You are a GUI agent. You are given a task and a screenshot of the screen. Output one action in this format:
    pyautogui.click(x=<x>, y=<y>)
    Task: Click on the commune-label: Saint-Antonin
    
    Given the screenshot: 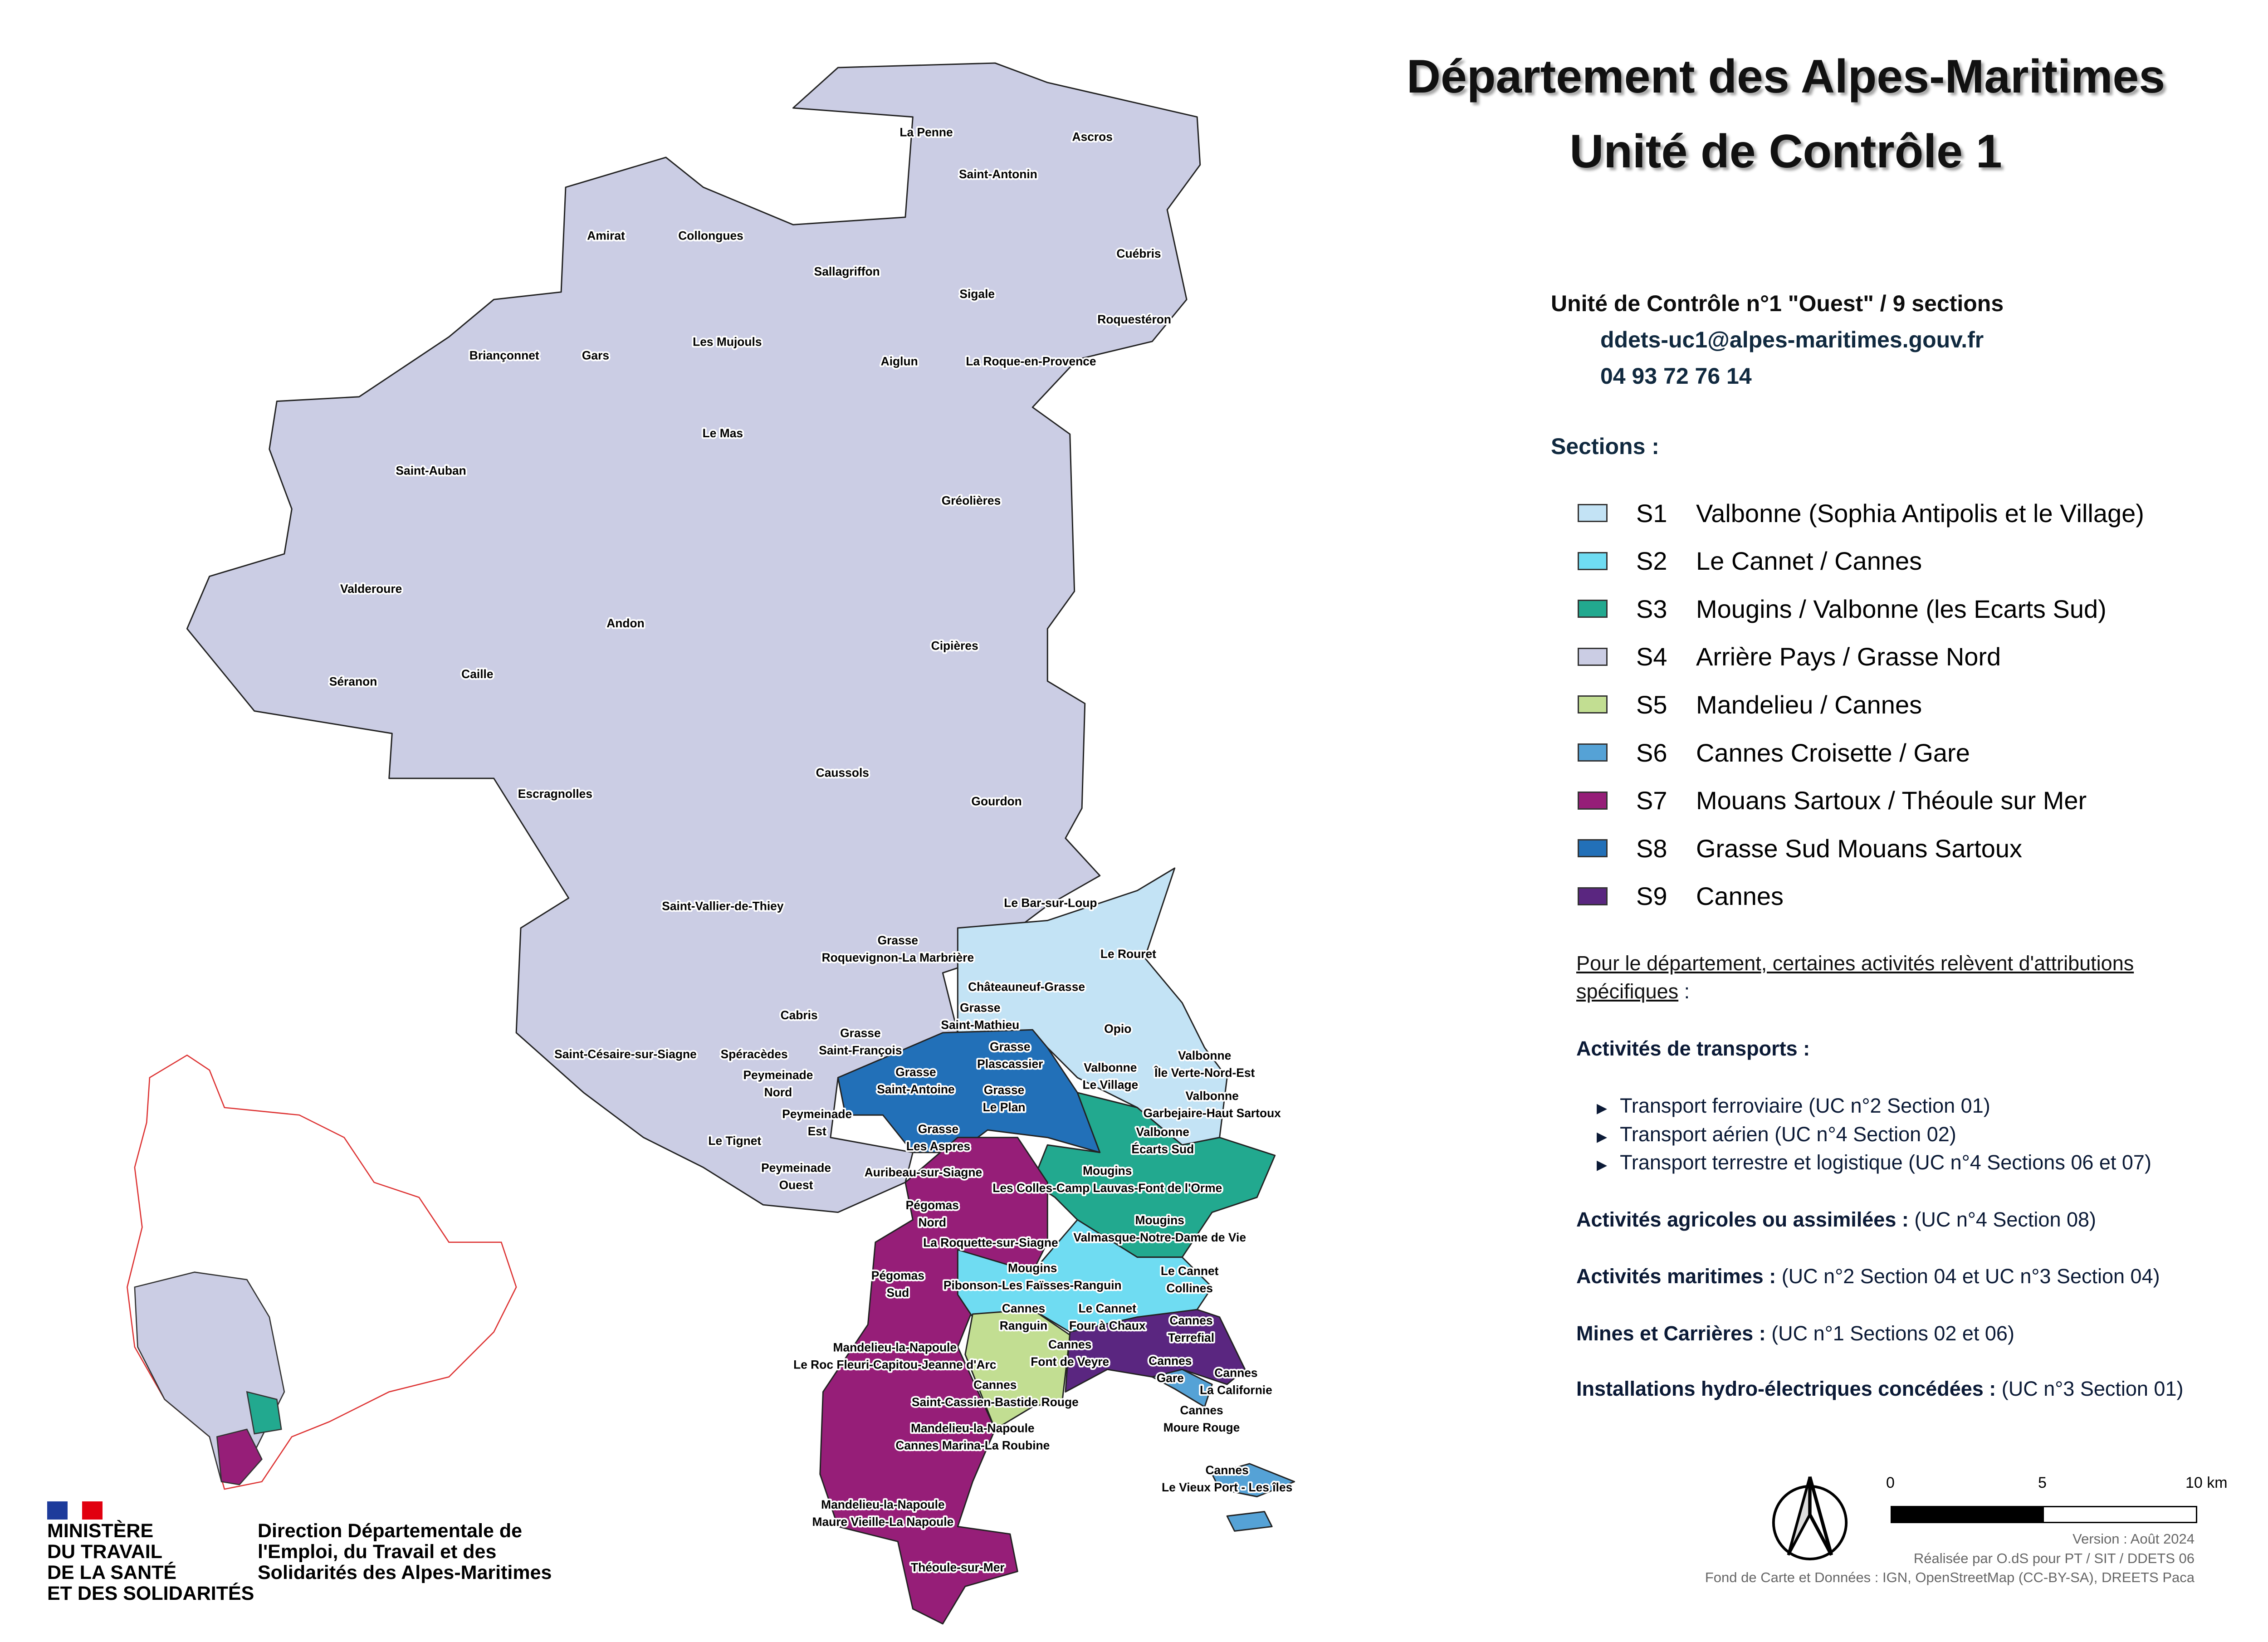 What is the action you would take?
    pyautogui.click(x=998, y=174)
    